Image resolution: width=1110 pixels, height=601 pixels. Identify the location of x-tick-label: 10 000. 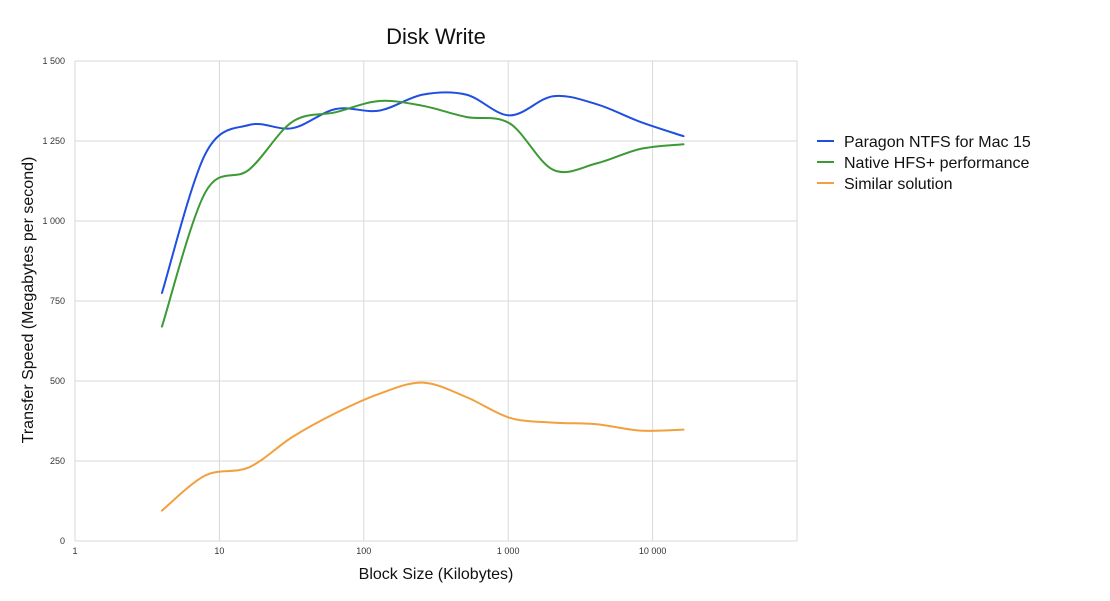
(653, 551).